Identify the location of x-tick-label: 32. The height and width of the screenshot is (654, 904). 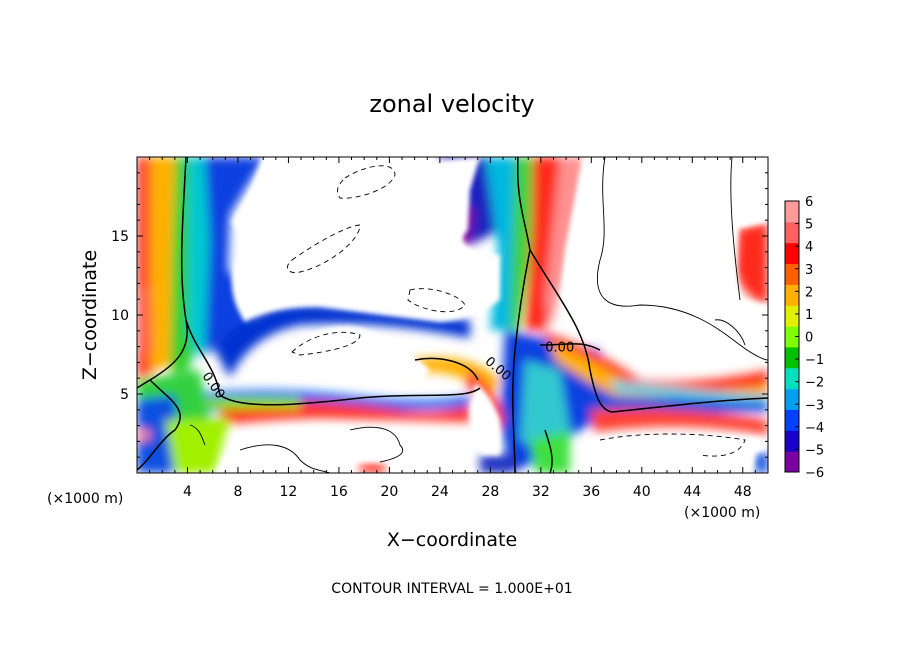
(541, 492).